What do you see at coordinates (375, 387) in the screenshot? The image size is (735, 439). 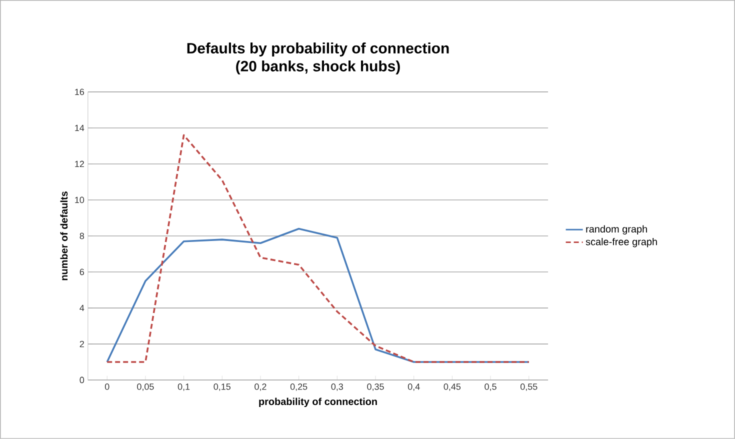 I see `x-tick-label: 0,35` at bounding box center [375, 387].